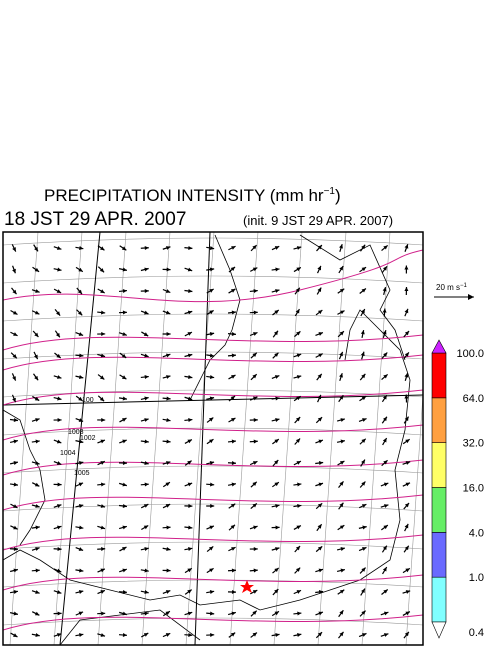 This screenshot has height=655, width=500. Describe the element at coordinates (184, 195) in the screenshot. I see `title-main: PRECIPITATION INTENSITY (mm hr` at that location.